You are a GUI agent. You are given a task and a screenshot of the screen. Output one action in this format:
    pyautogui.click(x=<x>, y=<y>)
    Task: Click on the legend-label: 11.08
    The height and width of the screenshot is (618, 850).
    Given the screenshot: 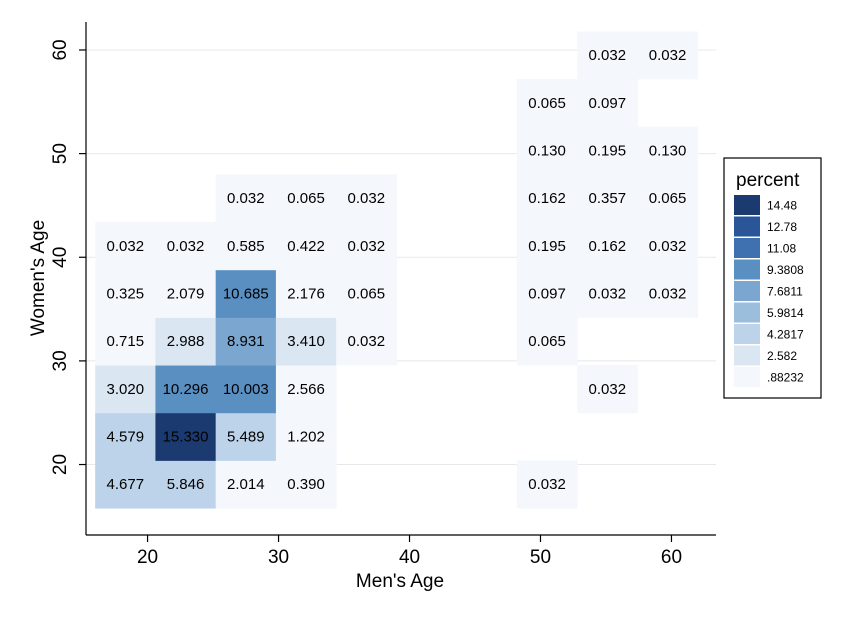 What is the action you would take?
    pyautogui.click(x=781, y=249)
    